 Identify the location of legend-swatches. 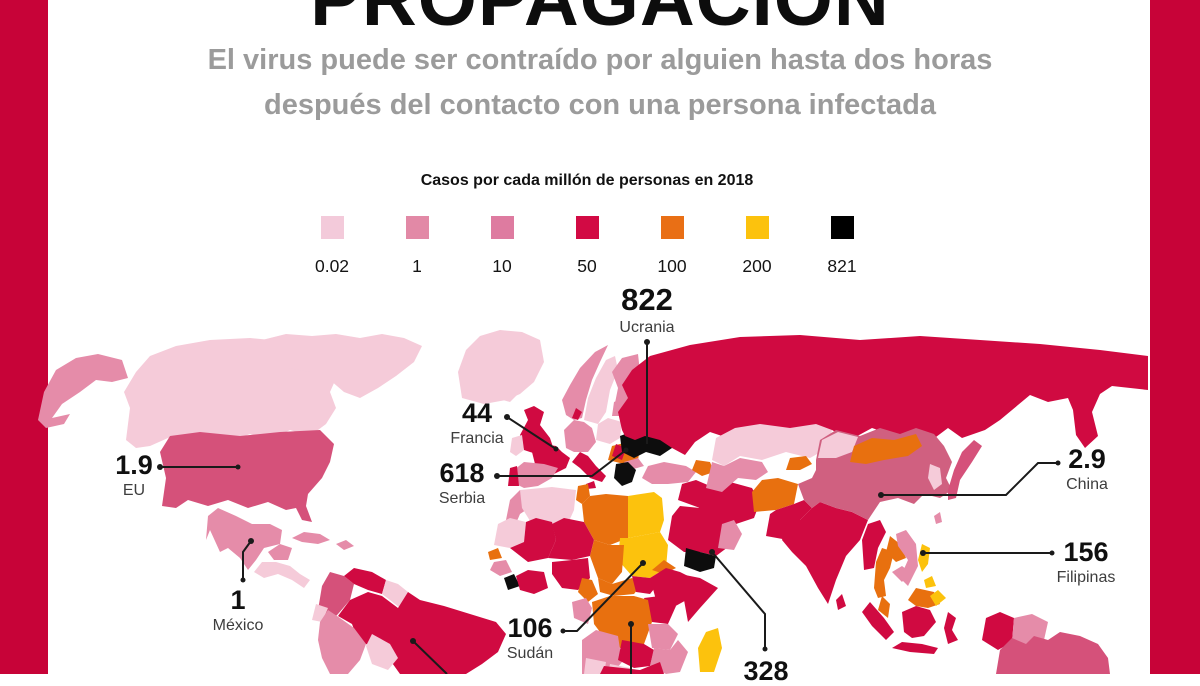
(587, 227).